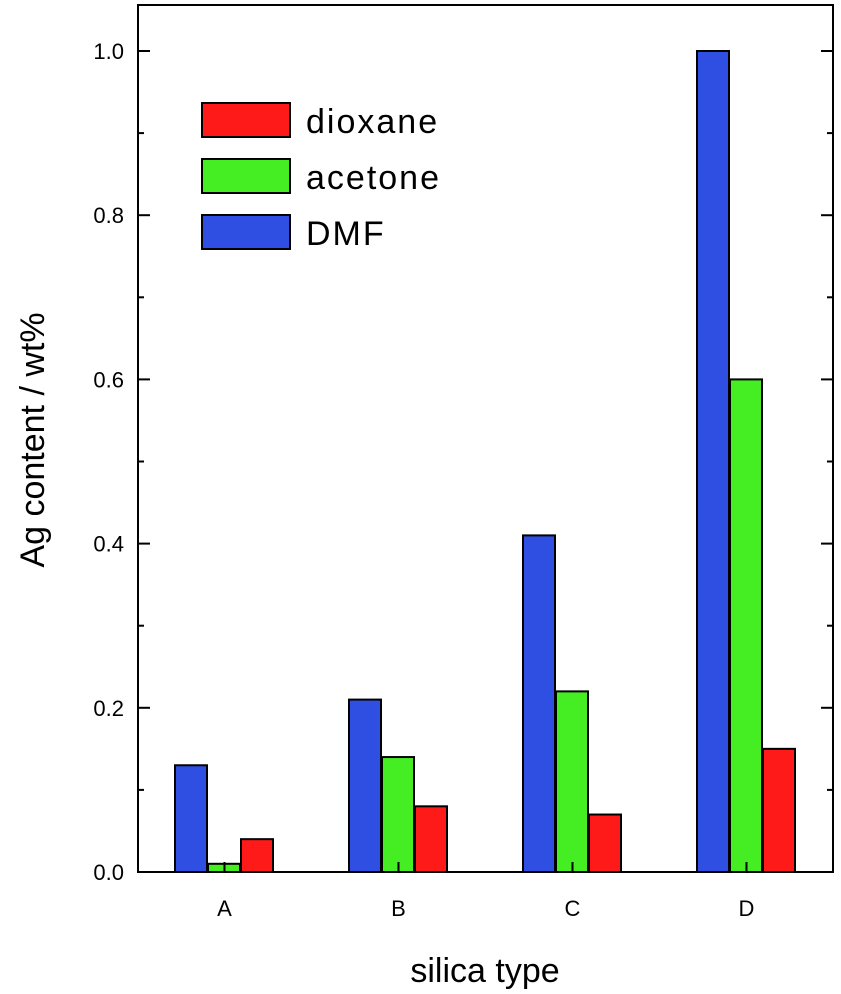 This screenshot has height=994, width=841. I want to click on legend-label-dmf: DMF, so click(346, 234).